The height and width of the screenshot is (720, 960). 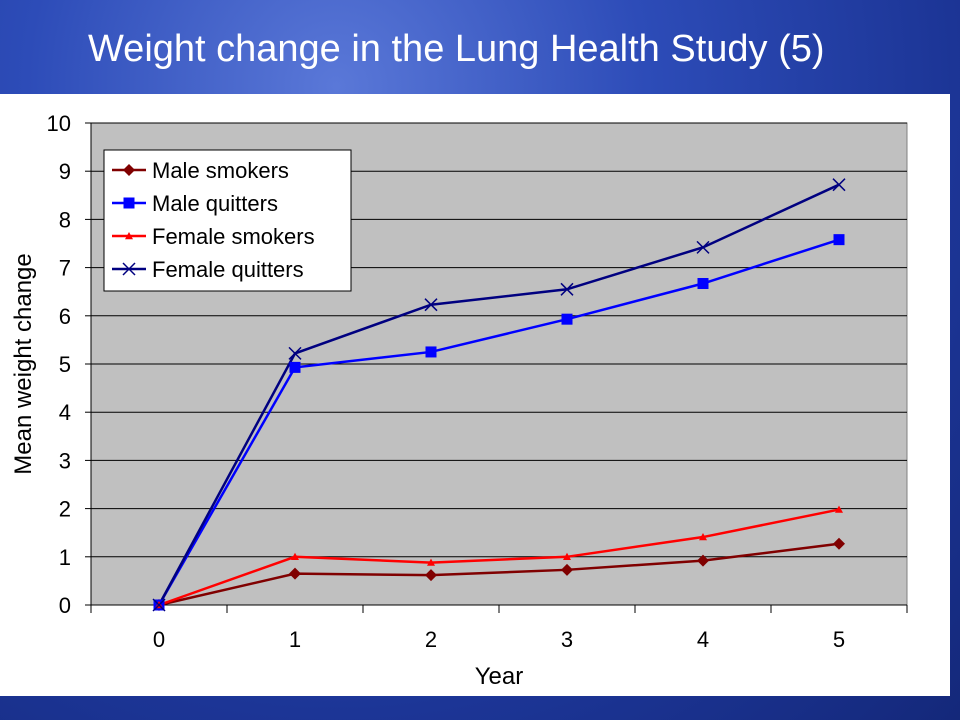 I want to click on y-tick-label: 0, so click(x=65, y=605).